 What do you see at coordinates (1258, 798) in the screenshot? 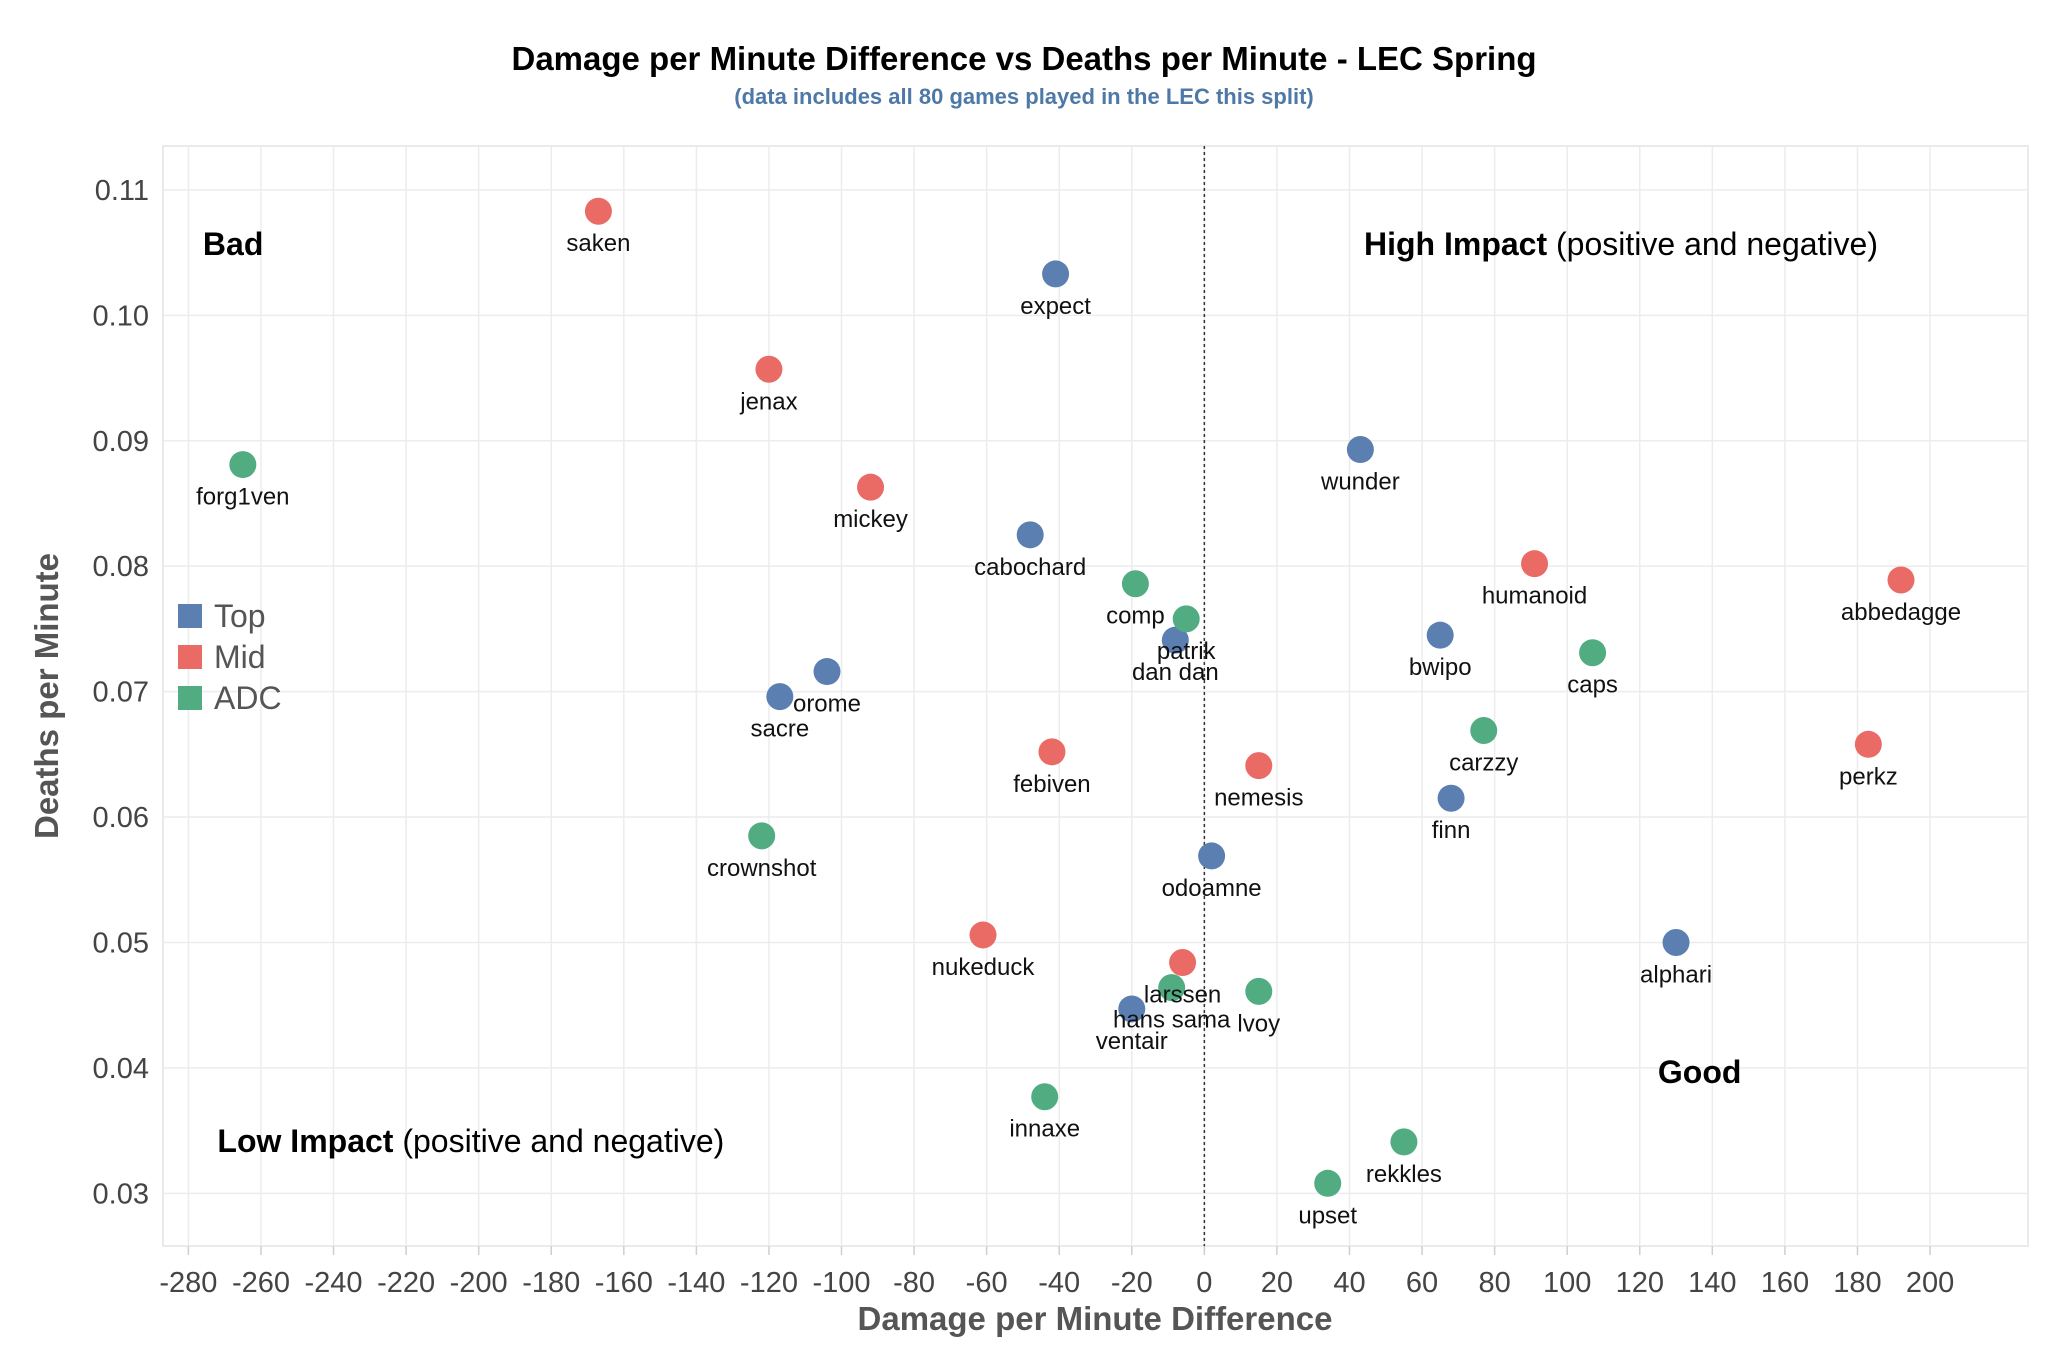
I see `point-label: nemesis` at bounding box center [1258, 798].